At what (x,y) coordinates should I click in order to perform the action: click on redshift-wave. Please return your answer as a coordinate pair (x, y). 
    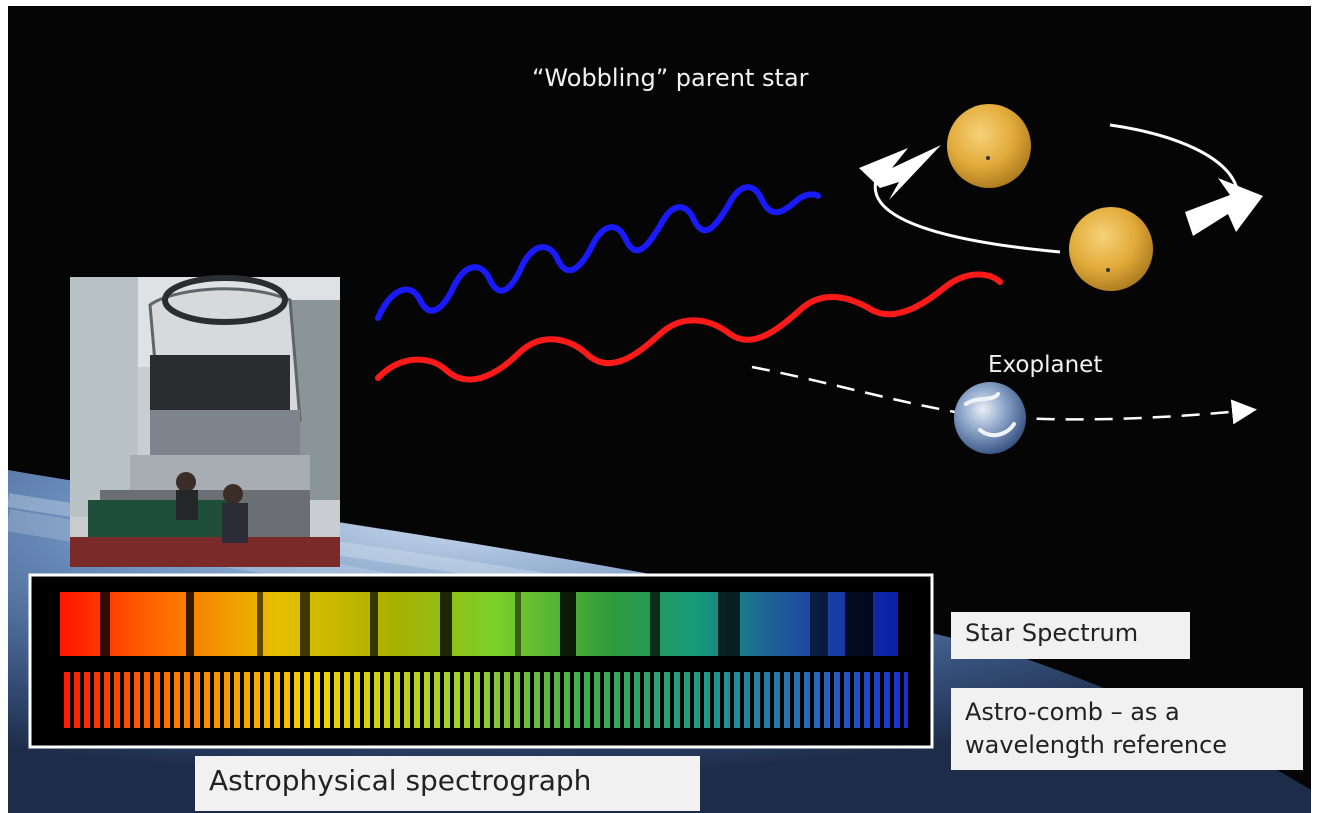
    Looking at the image, I should click on (689, 327).